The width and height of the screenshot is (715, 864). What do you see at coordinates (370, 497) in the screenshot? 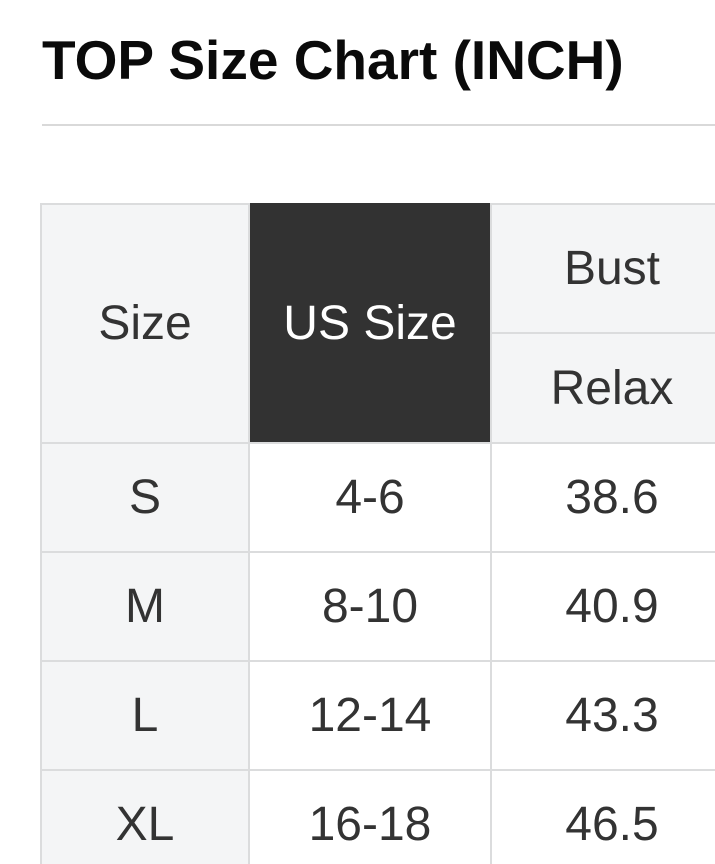
I see `us-size-cell: 4-6` at bounding box center [370, 497].